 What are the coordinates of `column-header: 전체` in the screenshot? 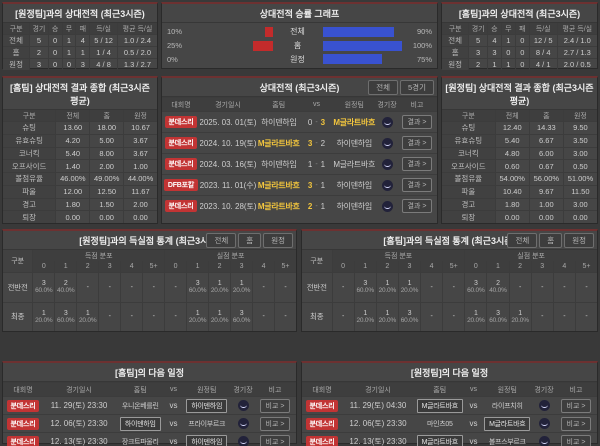 It's located at (72, 115).